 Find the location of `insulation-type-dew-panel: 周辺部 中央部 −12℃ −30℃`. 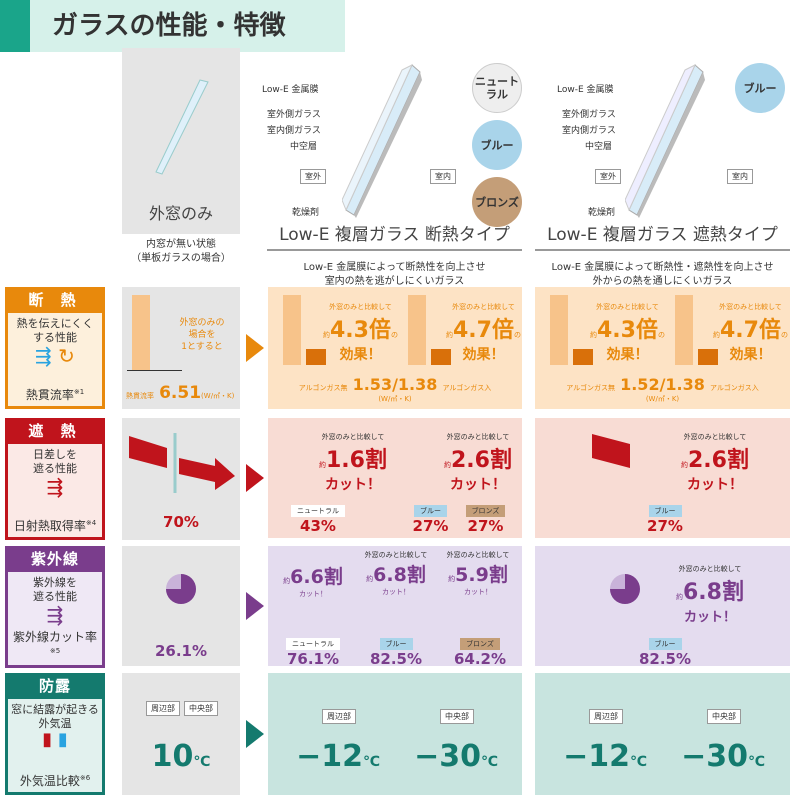

insulation-type-dew-panel: 周辺部 中央部 −12℃ −30℃ is located at coordinates (395, 734).